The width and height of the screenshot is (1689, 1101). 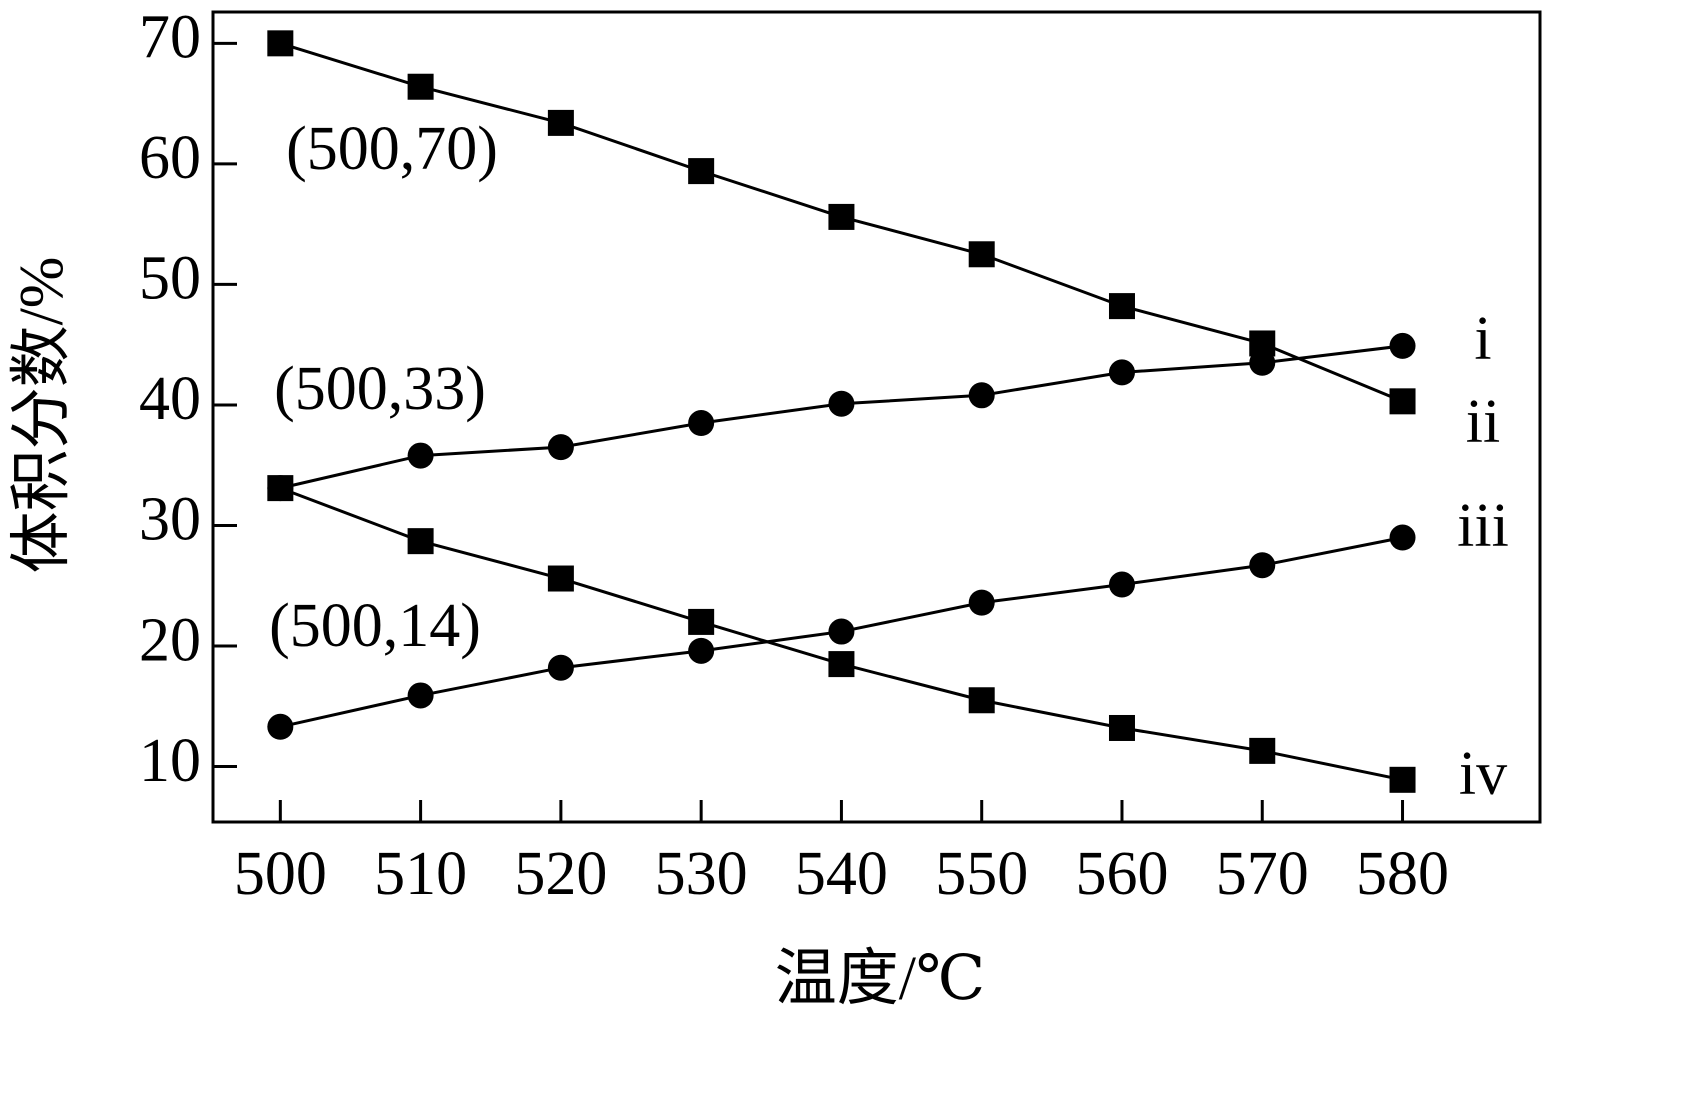 I want to click on series-label: ii, so click(x=1483, y=422).